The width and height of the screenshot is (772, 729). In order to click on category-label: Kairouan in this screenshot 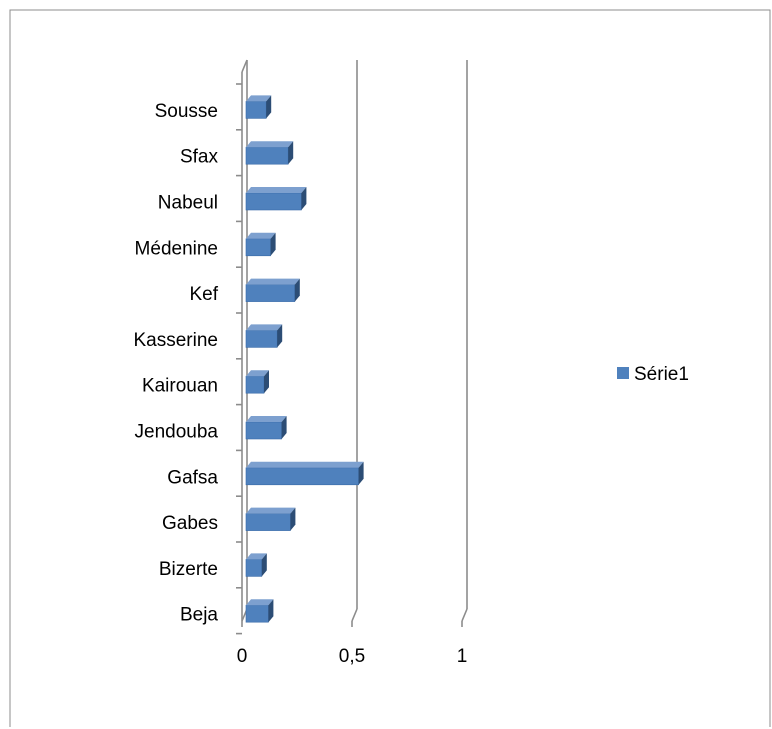, I will do `click(180, 386)`.